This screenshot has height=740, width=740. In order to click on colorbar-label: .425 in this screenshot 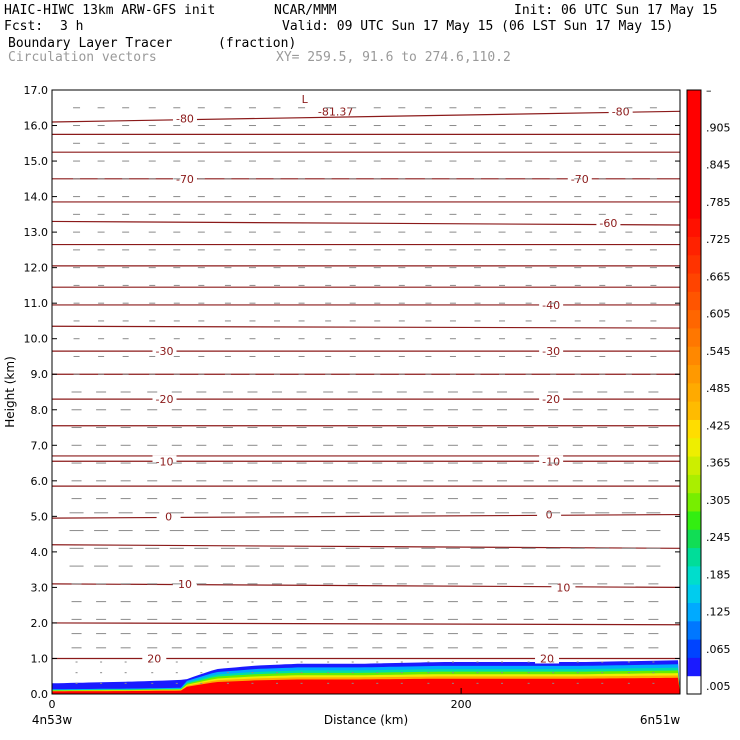, I will do `click(718, 425)`.